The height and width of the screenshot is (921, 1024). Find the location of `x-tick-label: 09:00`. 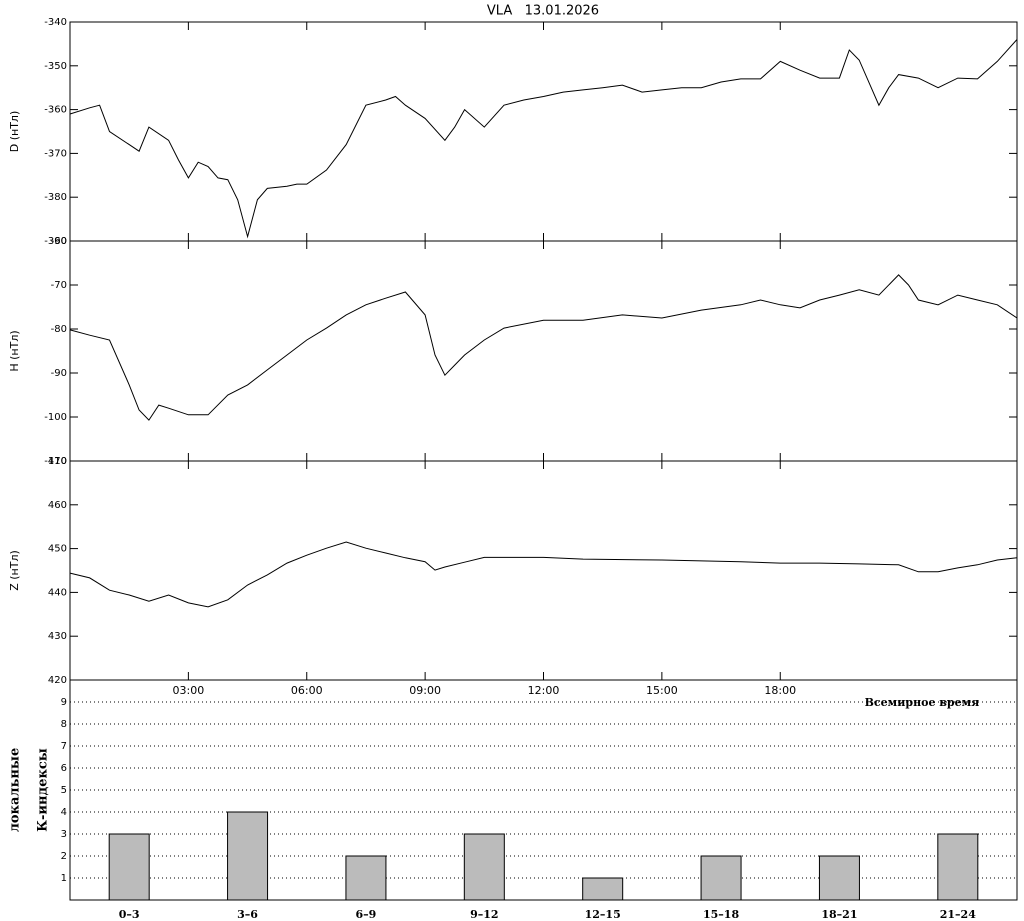

x-tick-label: 09:00 is located at coordinates (425, 690).